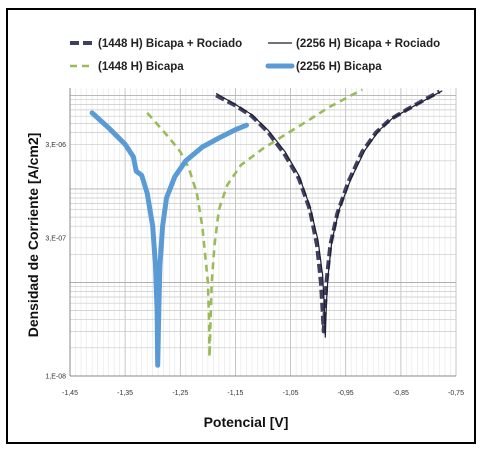 This screenshot has height=453, width=488. What do you see at coordinates (339, 67) in the screenshot?
I see `legend-label-3: (2256 H) Bicapa` at bounding box center [339, 67].